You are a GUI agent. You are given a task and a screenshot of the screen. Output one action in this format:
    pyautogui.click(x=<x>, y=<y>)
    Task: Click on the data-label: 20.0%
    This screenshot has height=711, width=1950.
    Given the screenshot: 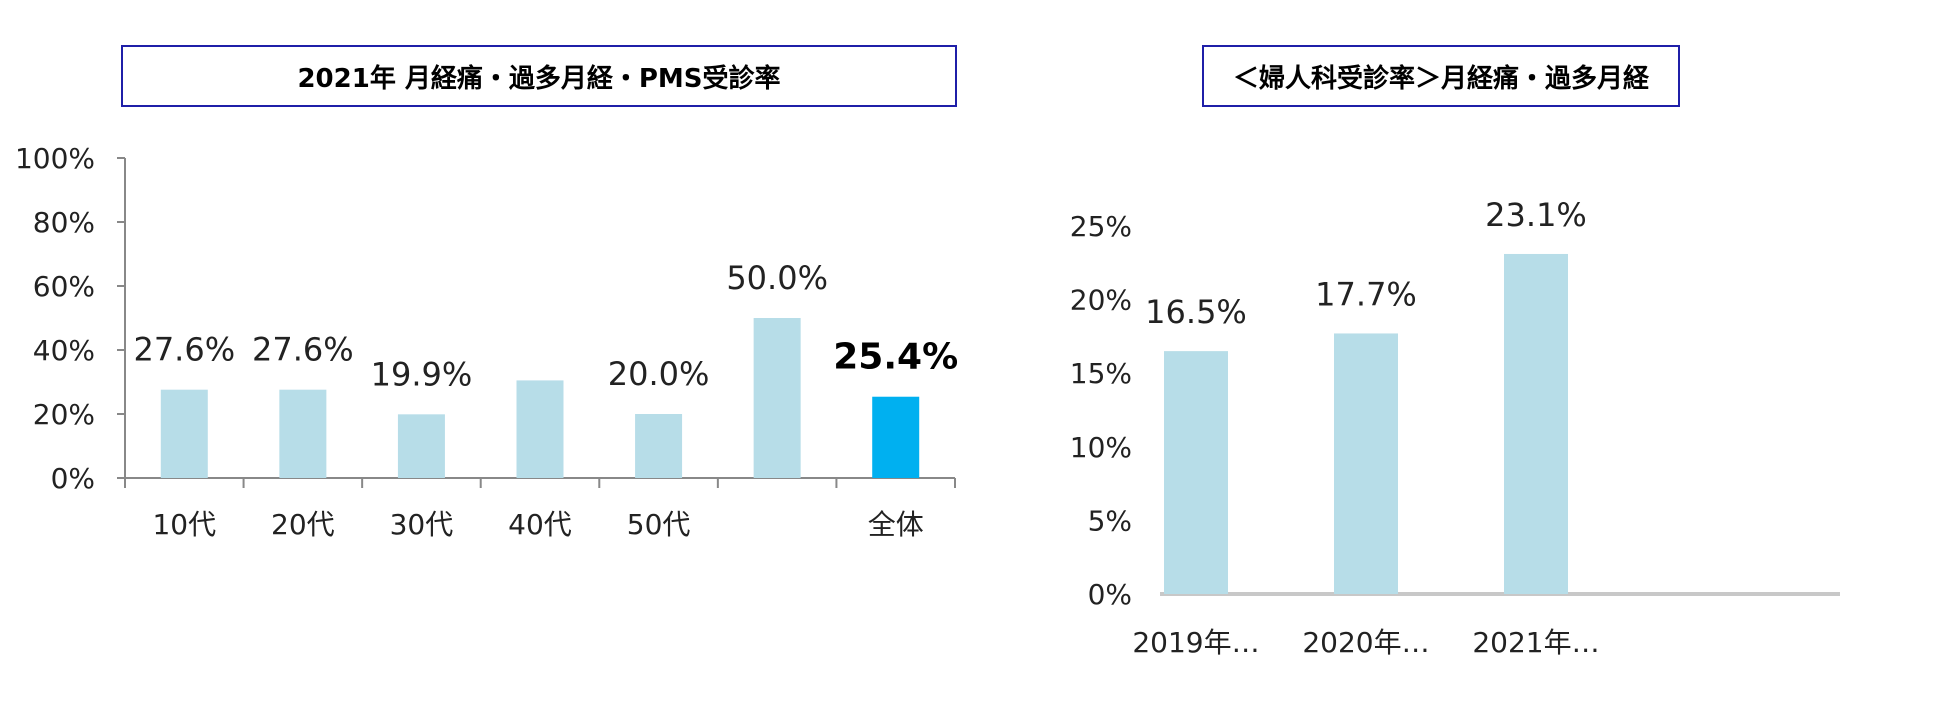 What is the action you would take?
    pyautogui.click(x=659, y=374)
    